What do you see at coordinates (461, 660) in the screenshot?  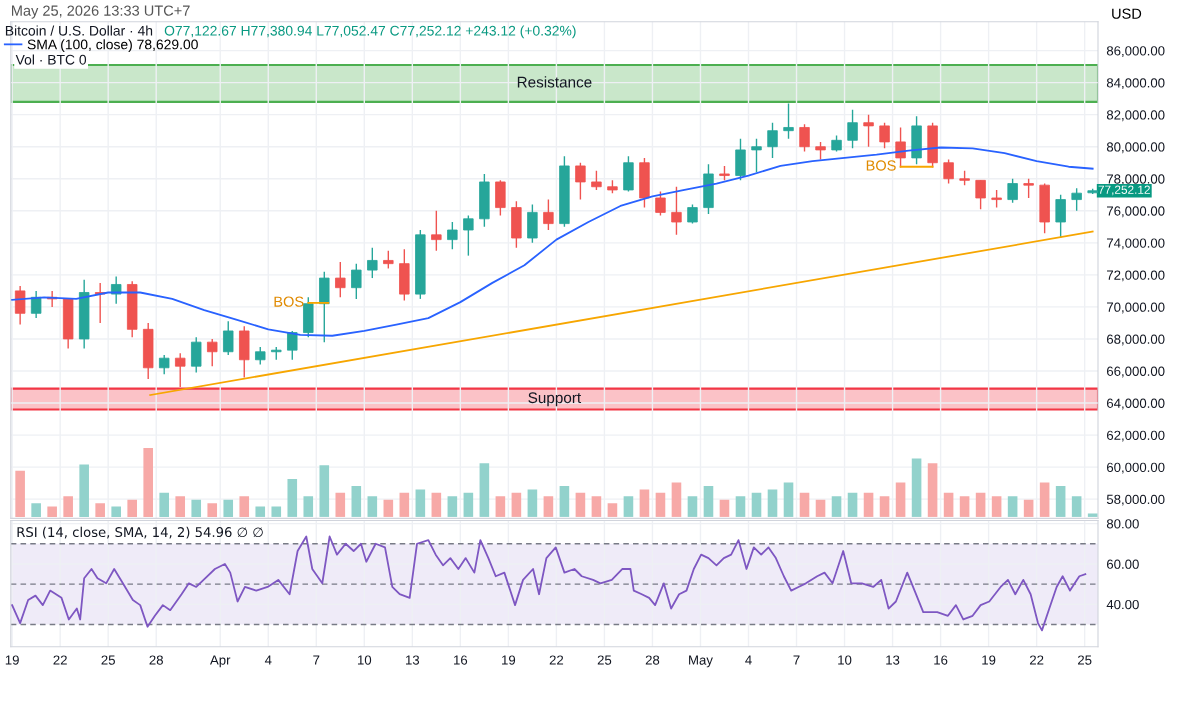 I see `x-tick-label: 16` at bounding box center [461, 660].